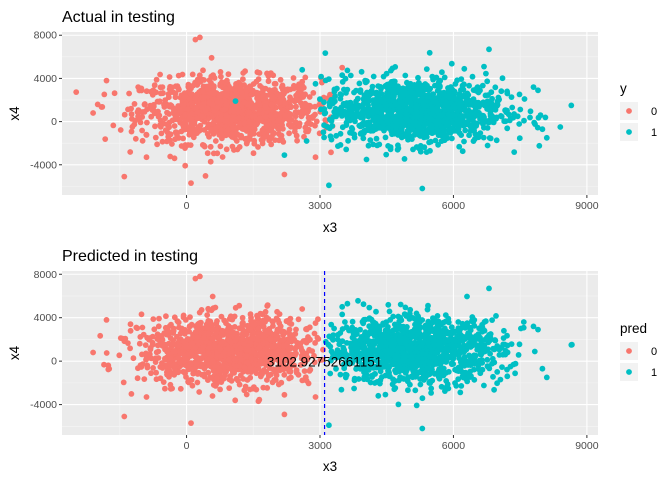 The image size is (672, 480). I want to click on y-tick-label: 0, so click(54, 362).